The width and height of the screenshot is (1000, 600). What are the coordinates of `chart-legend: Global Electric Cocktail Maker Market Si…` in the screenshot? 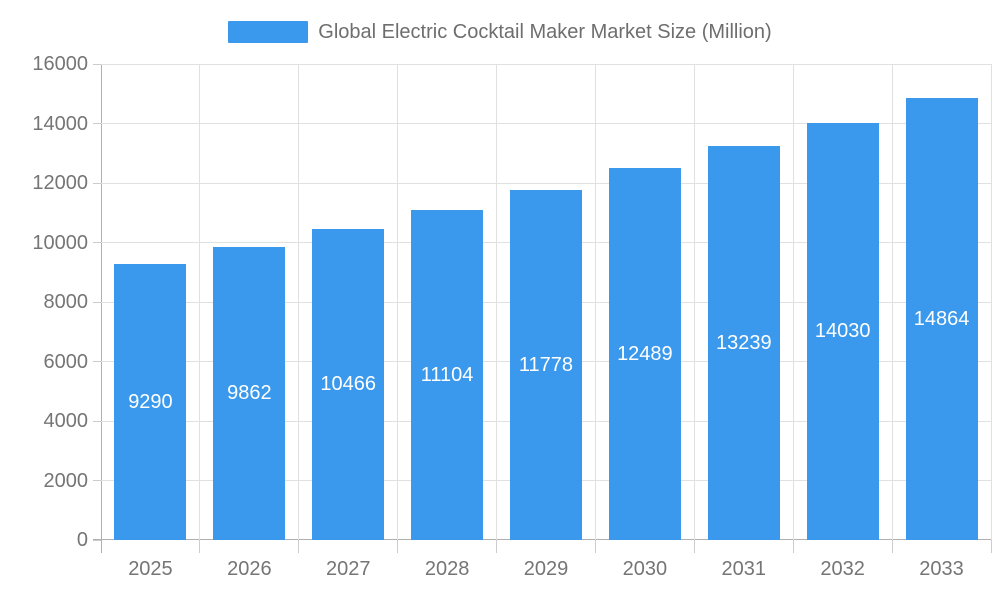 It's located at (500, 32).